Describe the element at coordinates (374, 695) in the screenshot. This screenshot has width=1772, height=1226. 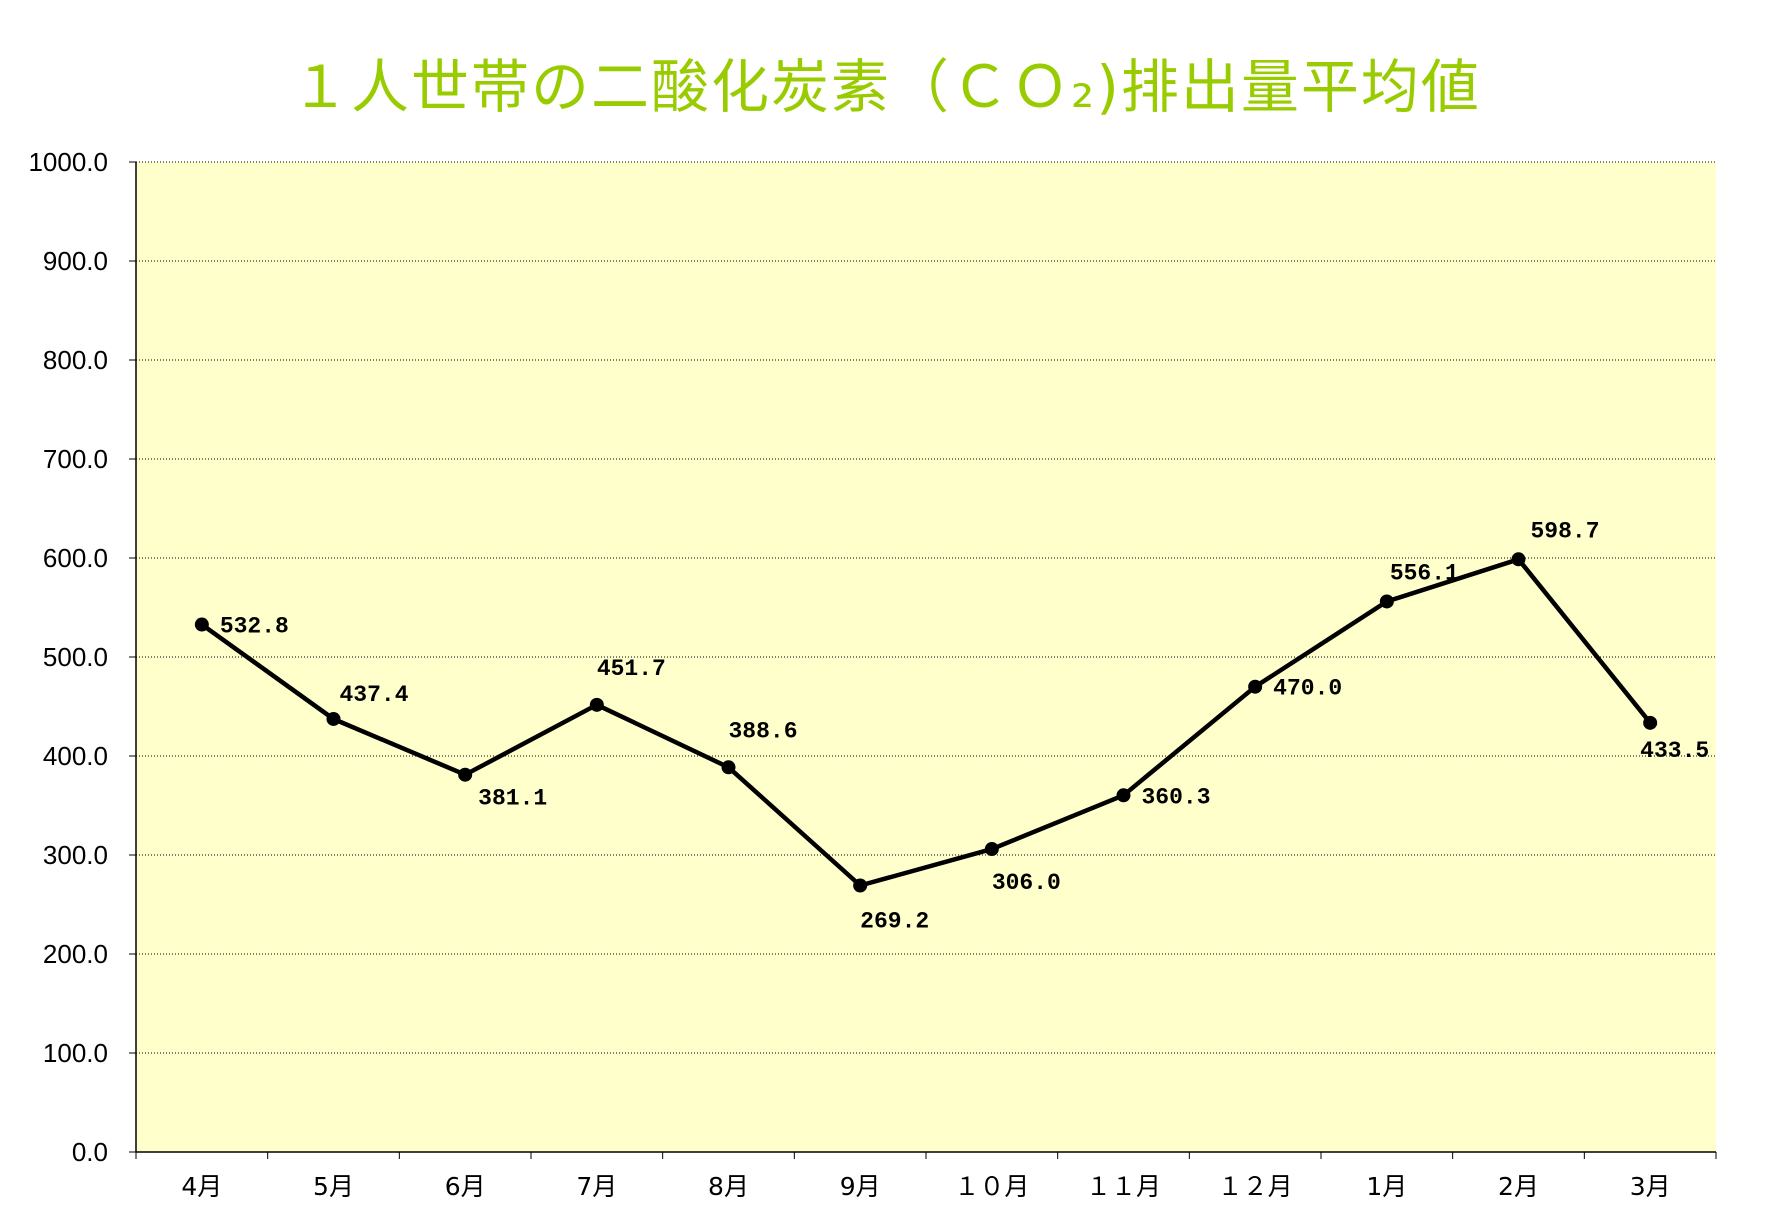
I see `data-label: 437.4` at that location.